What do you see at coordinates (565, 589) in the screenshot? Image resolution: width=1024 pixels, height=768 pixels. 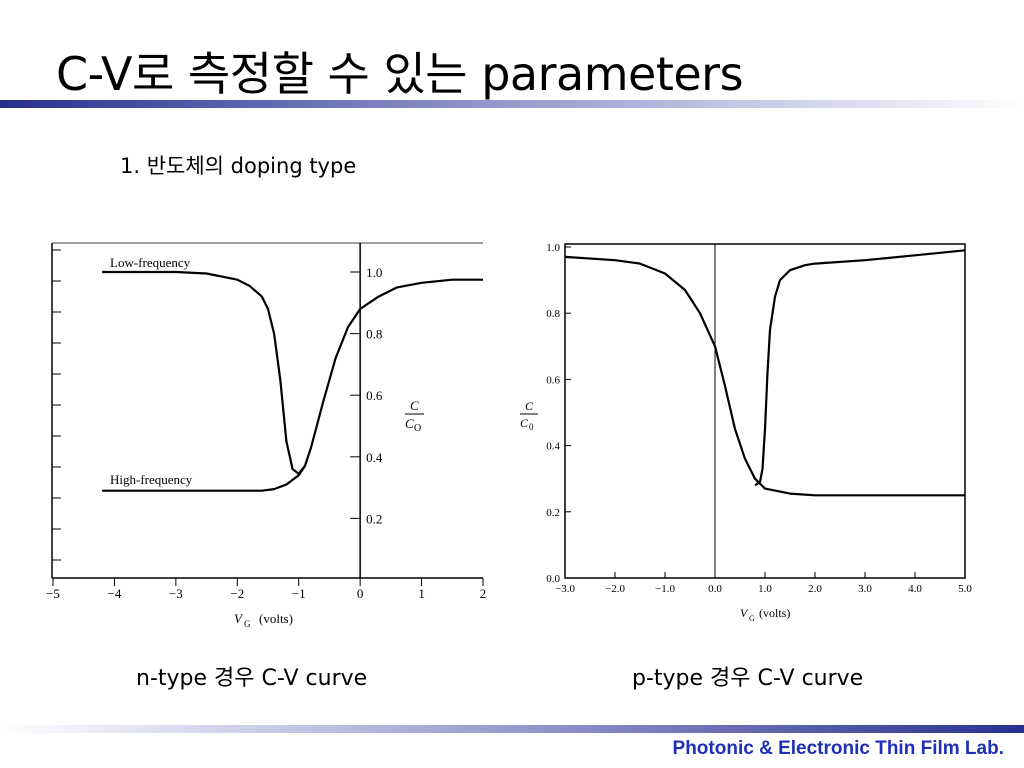 I see `x-tick-label: −3.0` at bounding box center [565, 589].